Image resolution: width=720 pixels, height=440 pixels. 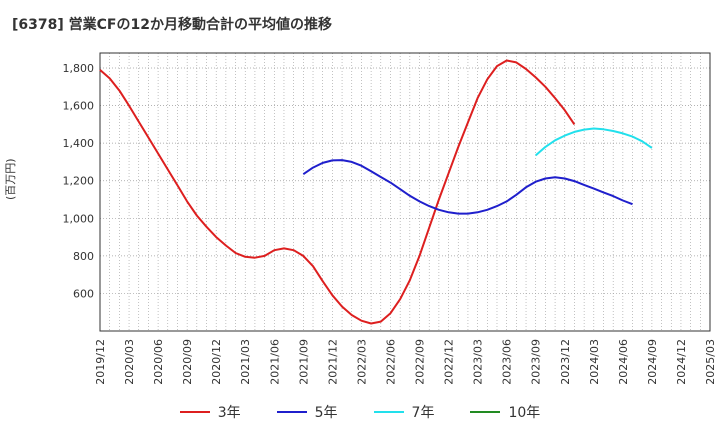 I want to click on x-tick-label: 2020/03, so click(x=129, y=362).